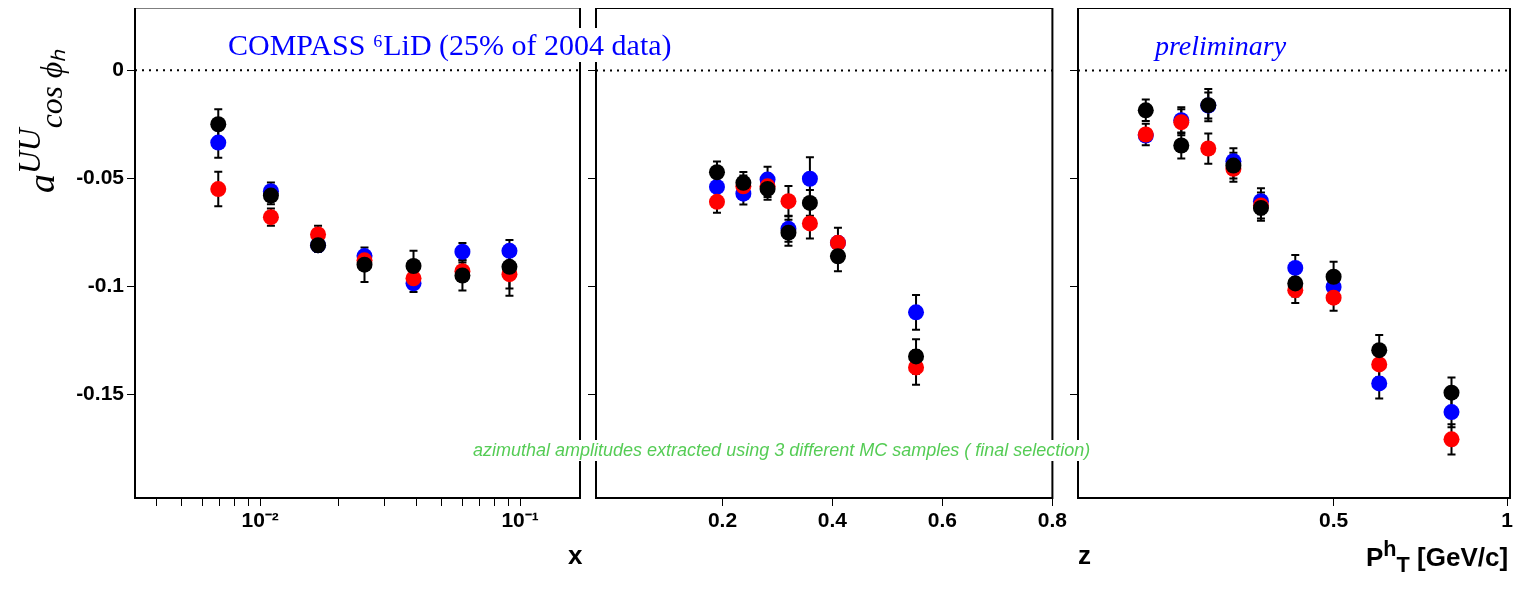 The width and height of the screenshot is (1522, 589). What do you see at coordinates (1334, 520) in the screenshot?
I see `x-tick-label: 0.5` at bounding box center [1334, 520].